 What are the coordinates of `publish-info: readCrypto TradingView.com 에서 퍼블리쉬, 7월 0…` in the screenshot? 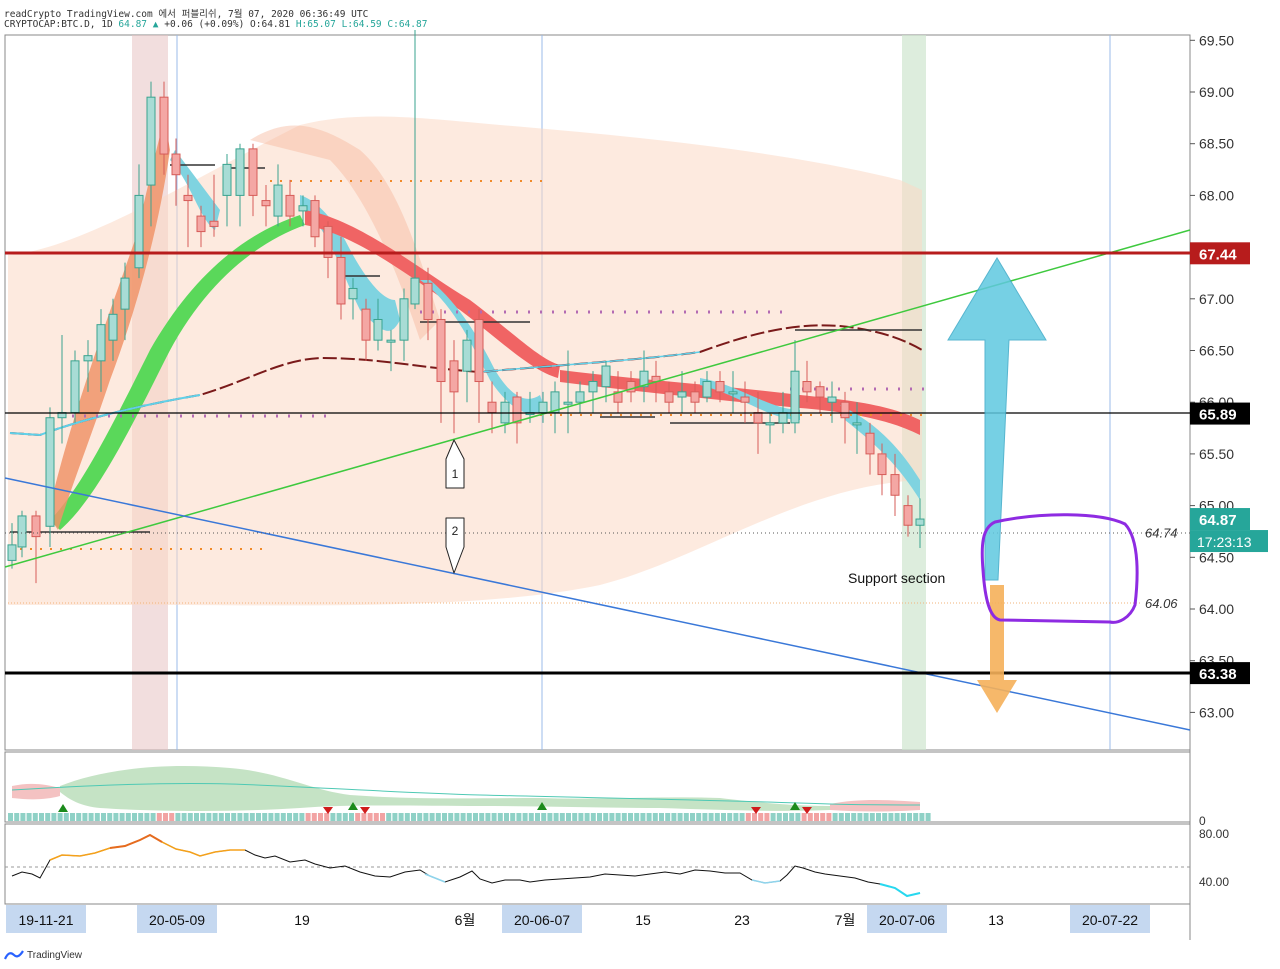 It's located at (186, 14).